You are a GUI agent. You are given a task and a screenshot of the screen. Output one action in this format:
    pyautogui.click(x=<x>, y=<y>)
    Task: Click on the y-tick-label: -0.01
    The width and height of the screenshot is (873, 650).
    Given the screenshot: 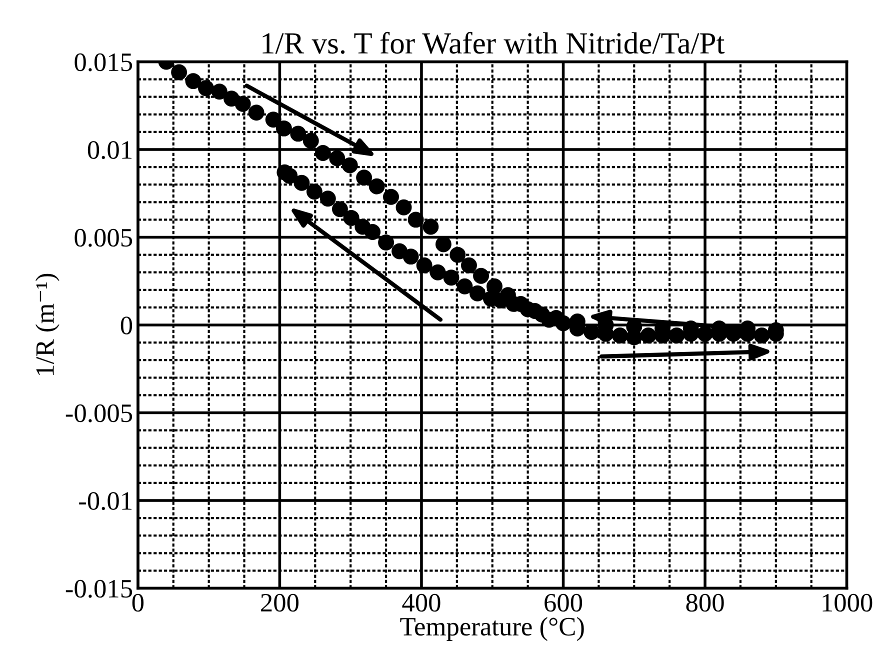 What is the action you would take?
    pyautogui.click(x=105, y=501)
    